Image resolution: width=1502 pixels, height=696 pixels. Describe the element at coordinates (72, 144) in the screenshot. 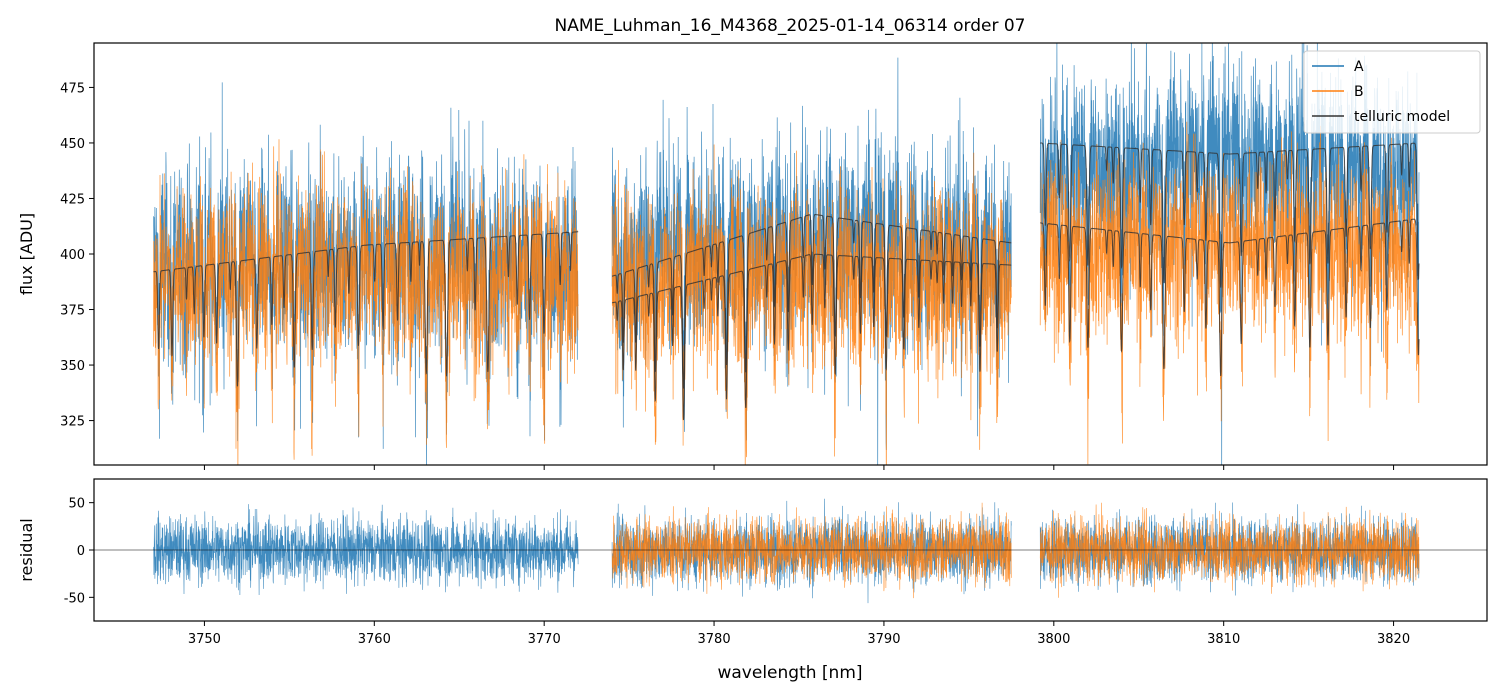

I see `main-y-tick-label: 450` at that location.